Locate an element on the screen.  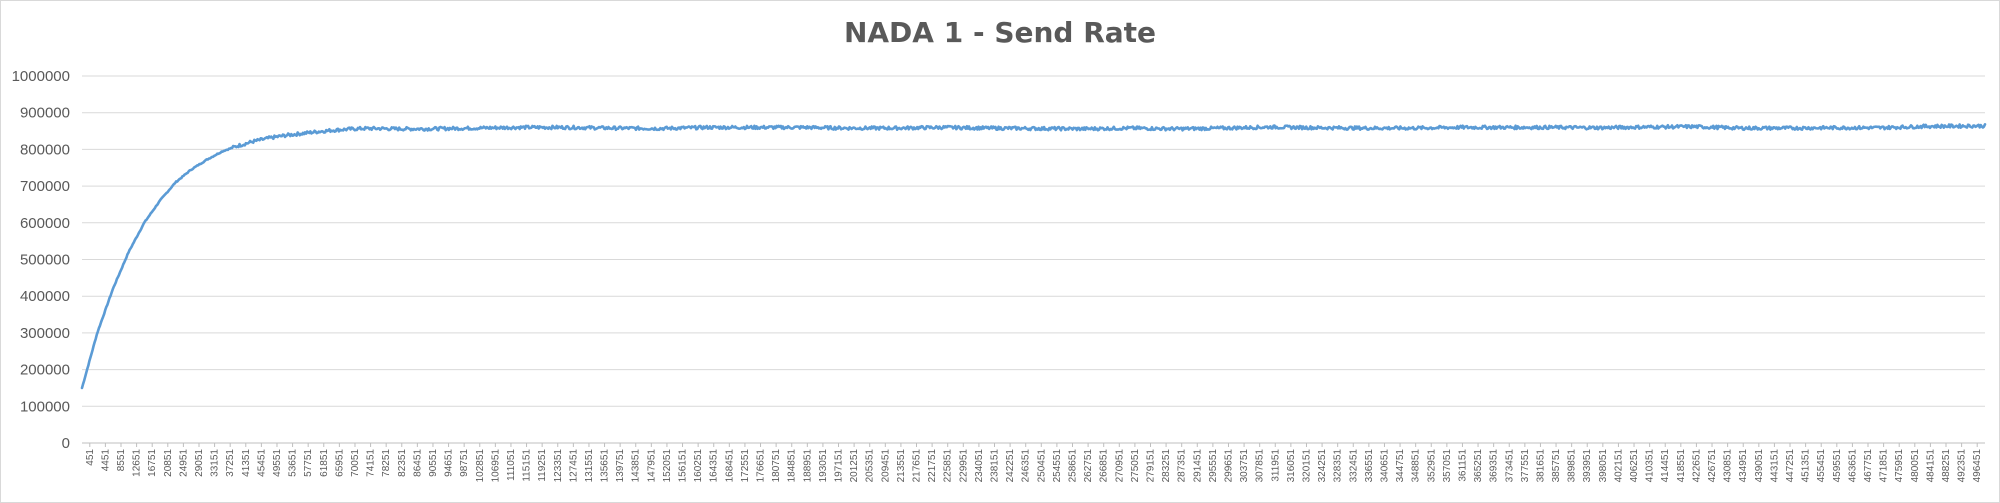
x-tick-label: 131551 is located at coordinates (589, 466).